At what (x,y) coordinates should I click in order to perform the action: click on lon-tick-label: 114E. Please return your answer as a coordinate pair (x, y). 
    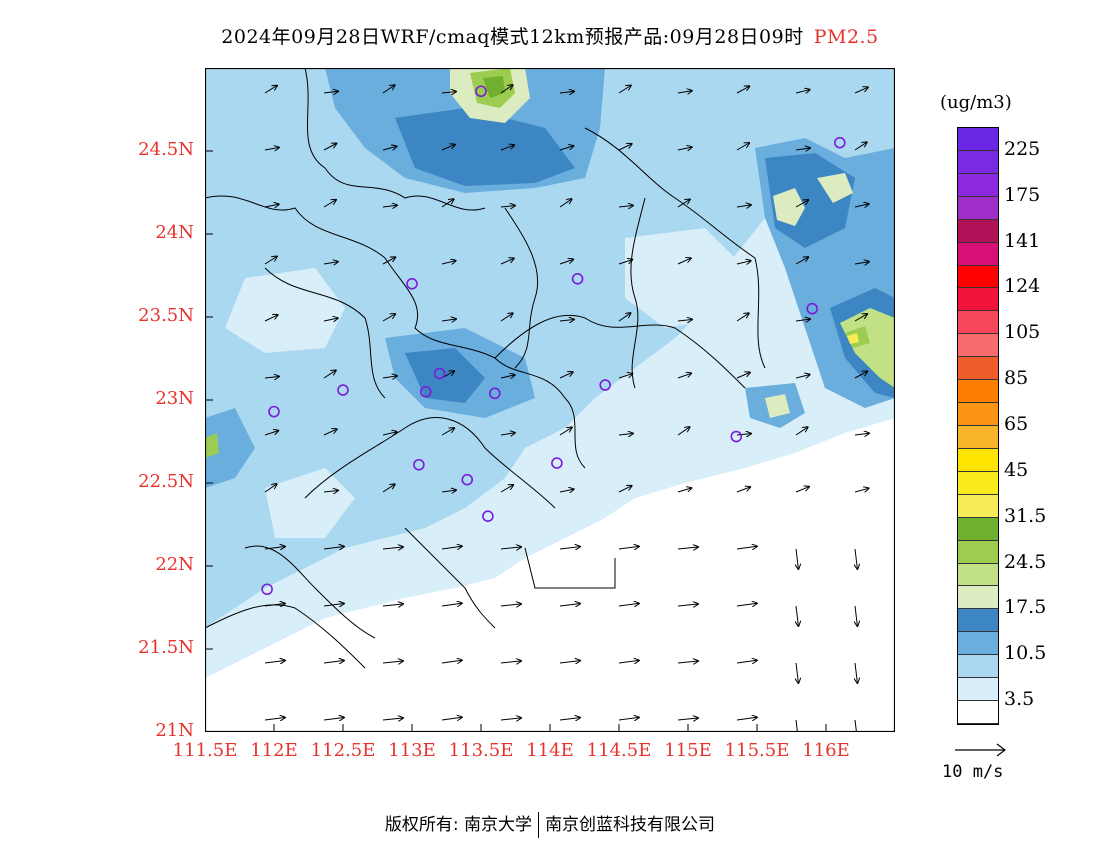
    Looking at the image, I should click on (550, 750).